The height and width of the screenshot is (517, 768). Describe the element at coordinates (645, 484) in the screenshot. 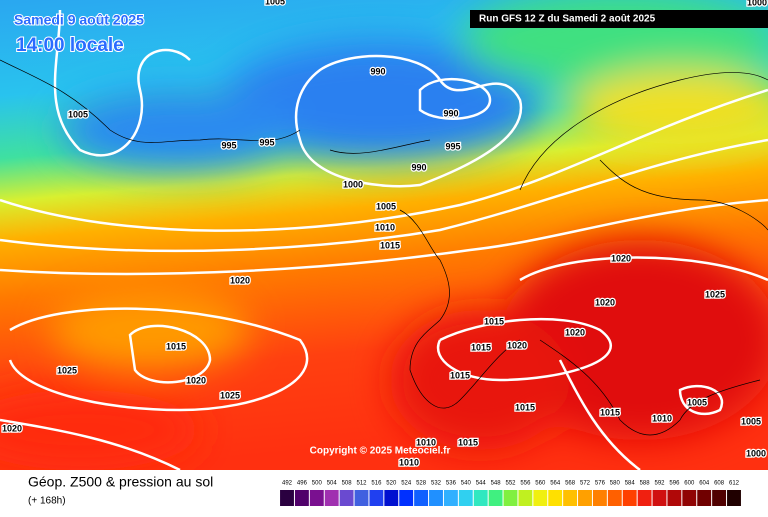

I see `colorbar-tick-label: 588` at that location.